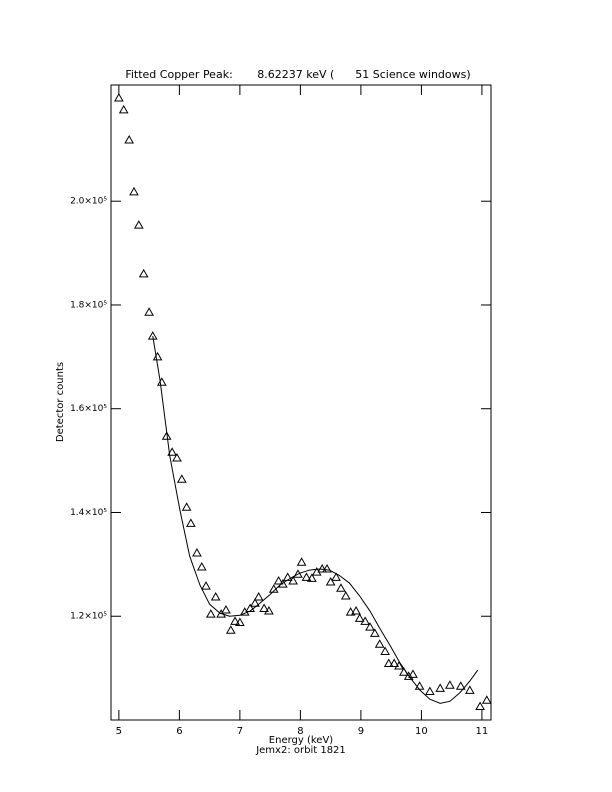 The width and height of the screenshot is (612, 792). Describe the element at coordinates (421, 731) in the screenshot. I see `x-tick-label: 10` at that location.